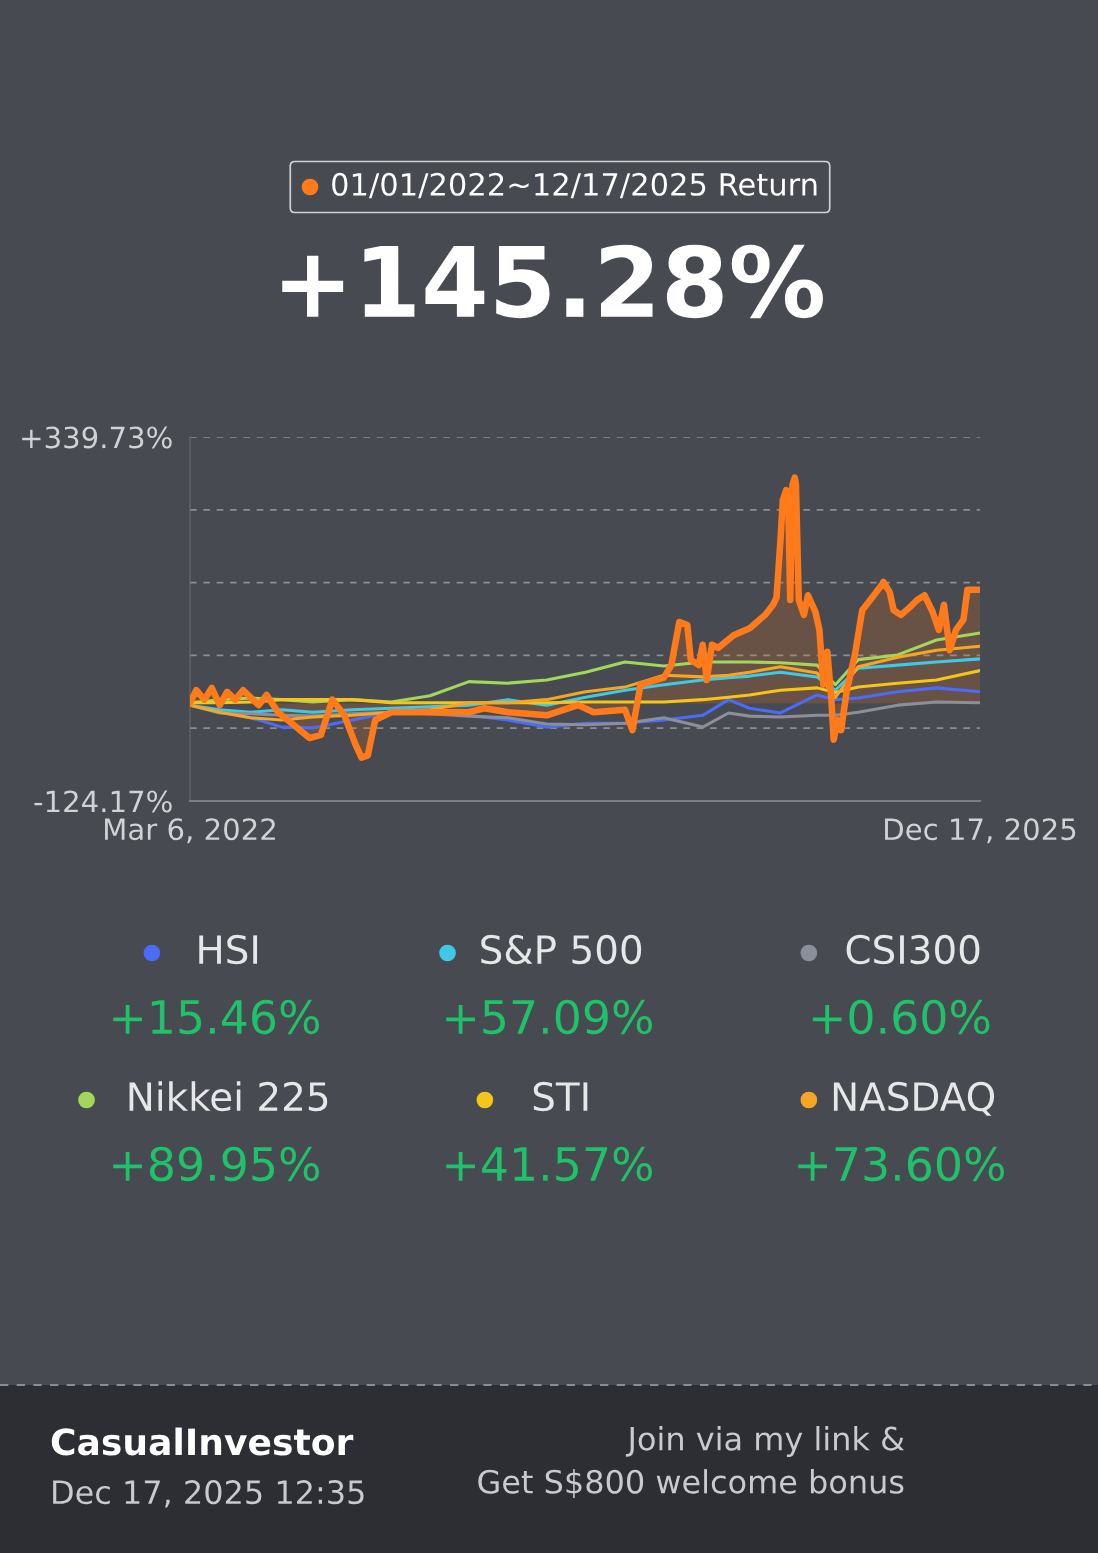  What do you see at coordinates (103, 801) in the screenshot?
I see `y-tick-label: -124.17%` at bounding box center [103, 801].